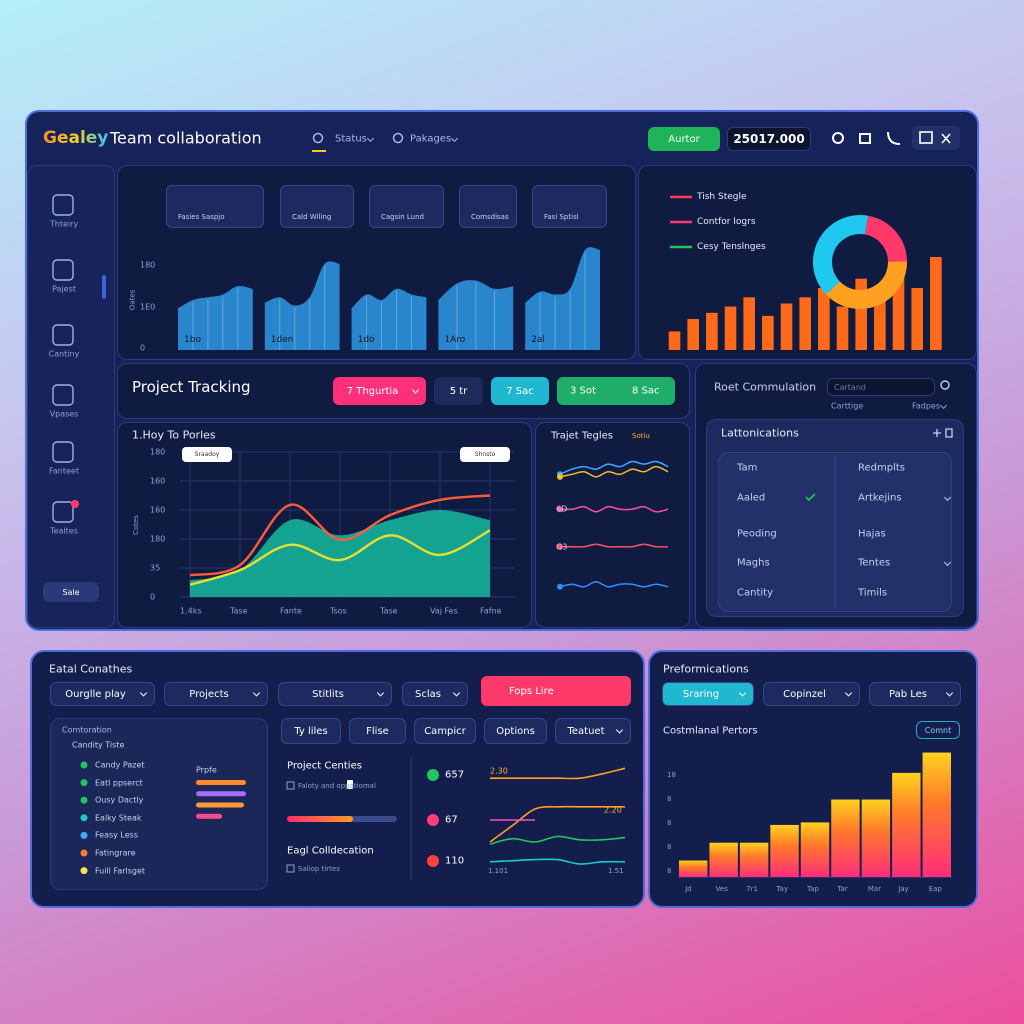 This screenshot has width=1024, height=1024. What do you see at coordinates (881, 387) in the screenshot?
I see `search-input: Cartand` at bounding box center [881, 387].